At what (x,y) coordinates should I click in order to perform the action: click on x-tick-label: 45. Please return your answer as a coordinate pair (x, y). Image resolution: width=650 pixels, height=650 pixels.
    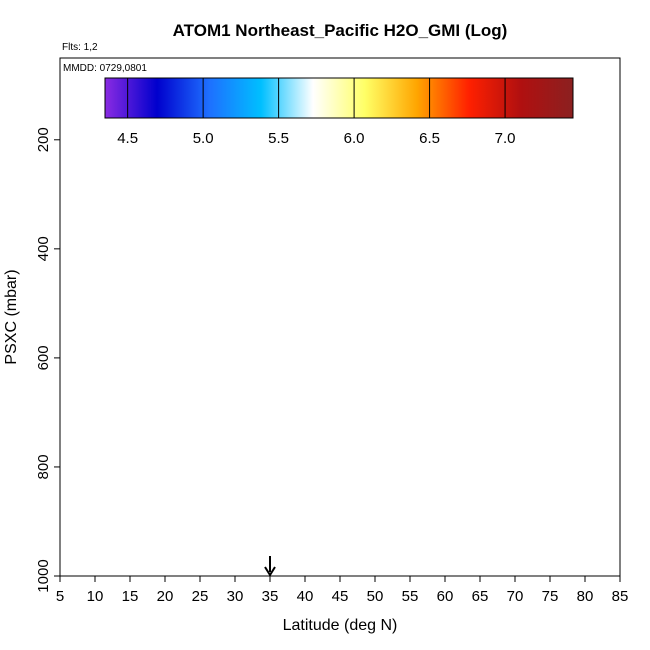
    Looking at the image, I should click on (340, 596).